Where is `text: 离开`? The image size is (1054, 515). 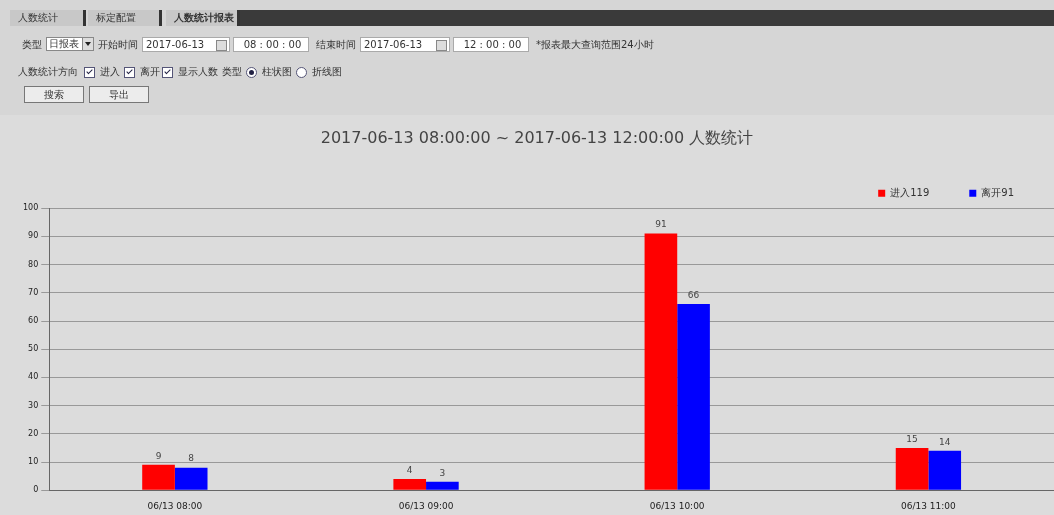
text: 离开 is located at coordinates (150, 72).